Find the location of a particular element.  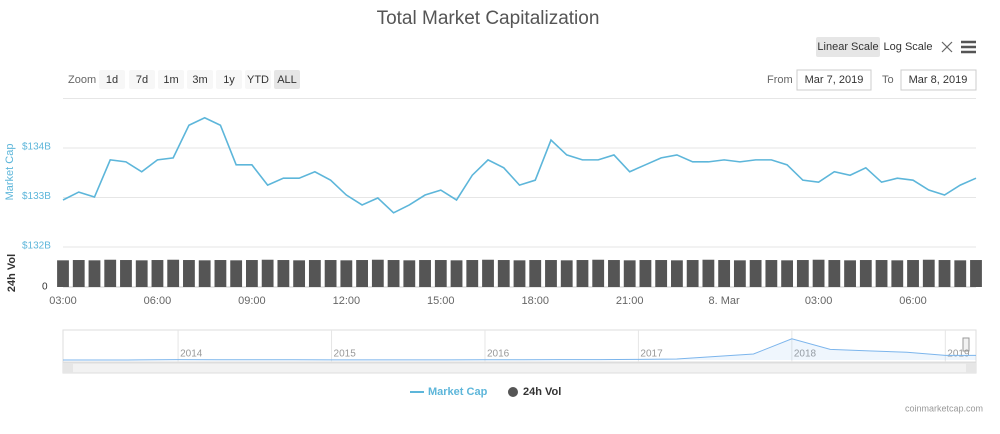

credit: coinmarketcap.com is located at coordinates (944, 408).